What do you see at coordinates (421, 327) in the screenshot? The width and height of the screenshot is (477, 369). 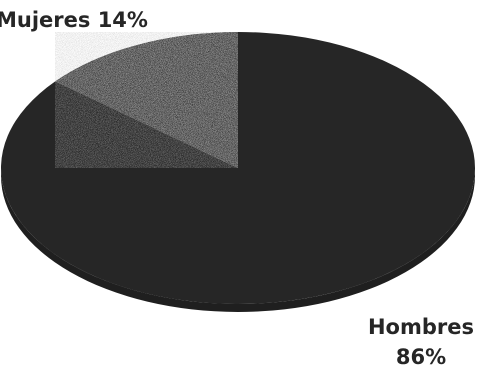 I see `data-label-hombres-name: Hombres` at bounding box center [421, 327].